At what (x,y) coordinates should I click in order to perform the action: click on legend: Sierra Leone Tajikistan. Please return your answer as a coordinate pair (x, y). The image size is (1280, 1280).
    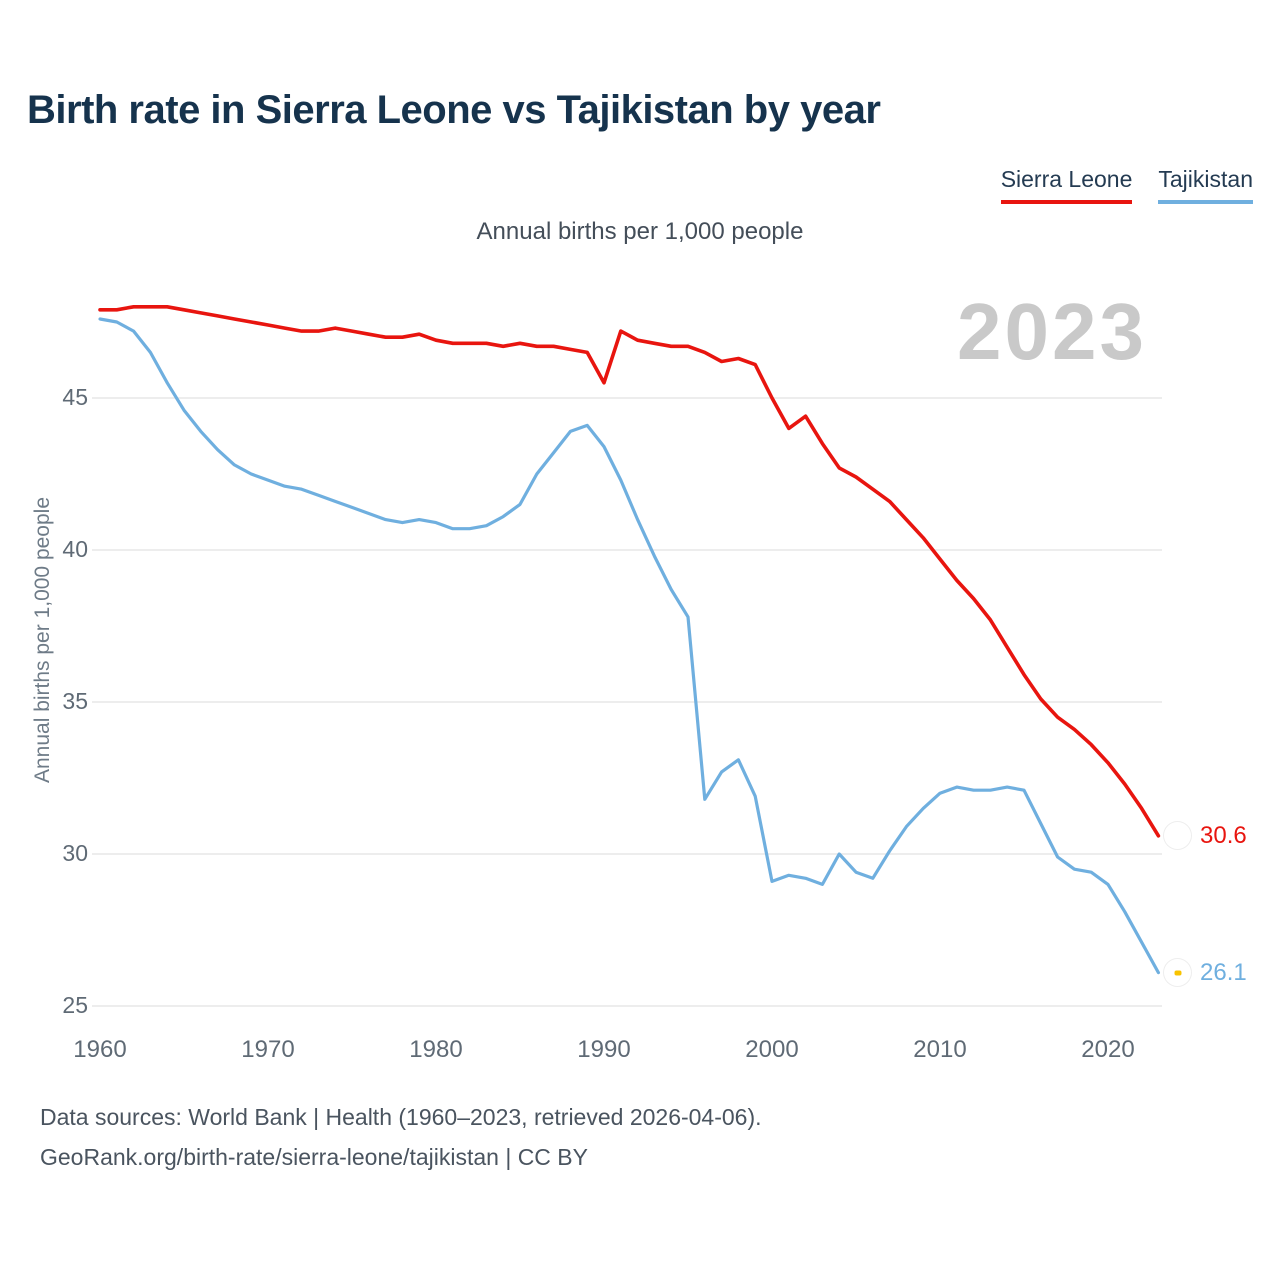
    Looking at the image, I should click on (1126, 185).